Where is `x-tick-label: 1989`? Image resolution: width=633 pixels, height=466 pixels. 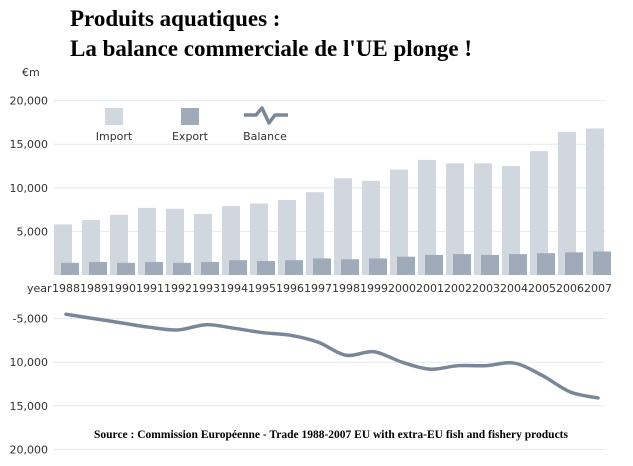
x-tick-label: 1989 is located at coordinates (94, 288).